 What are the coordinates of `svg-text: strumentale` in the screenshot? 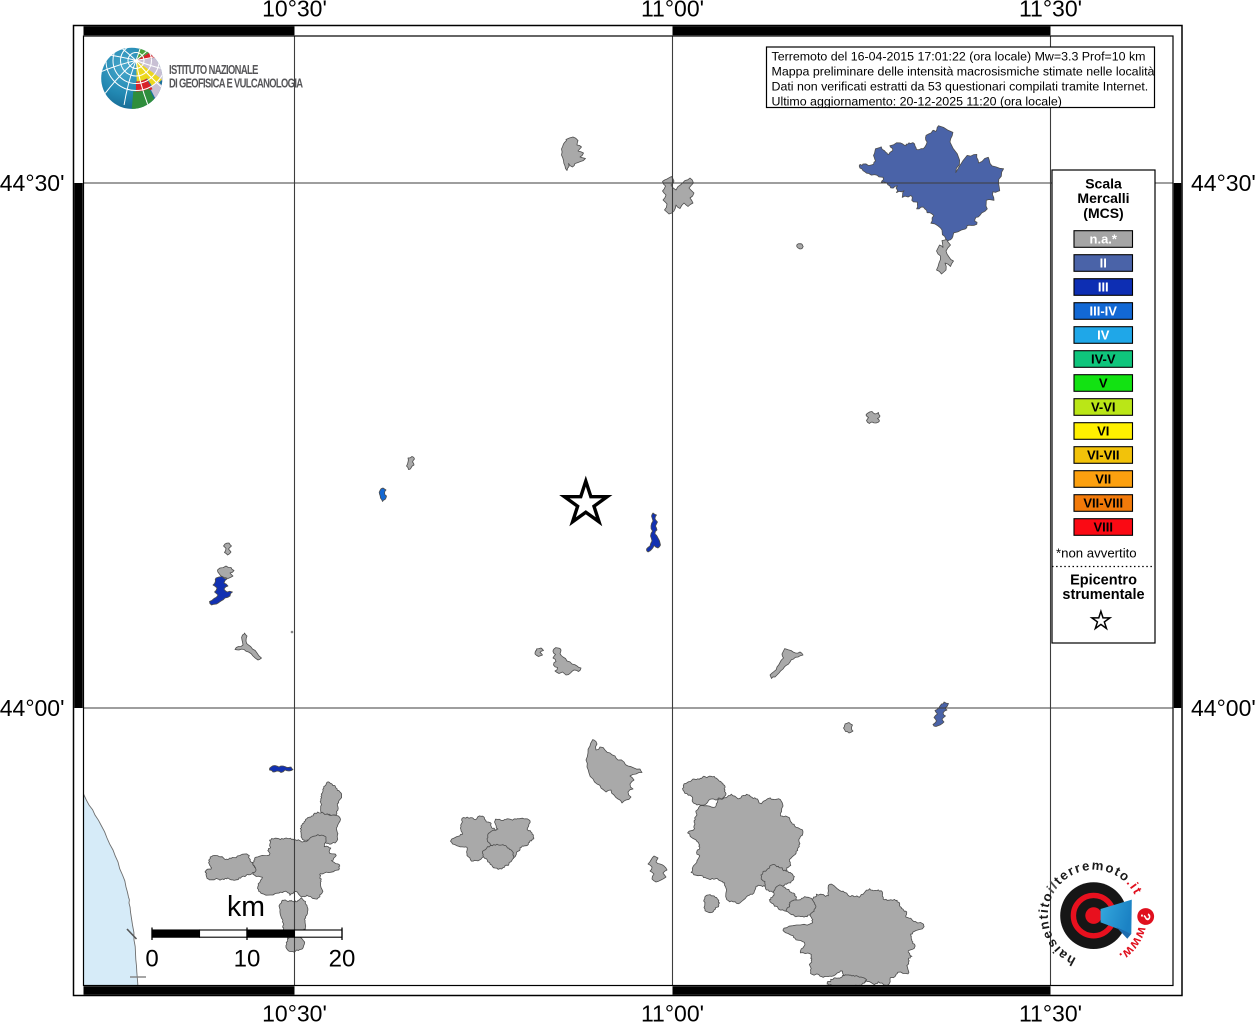 It's located at (1103, 595).